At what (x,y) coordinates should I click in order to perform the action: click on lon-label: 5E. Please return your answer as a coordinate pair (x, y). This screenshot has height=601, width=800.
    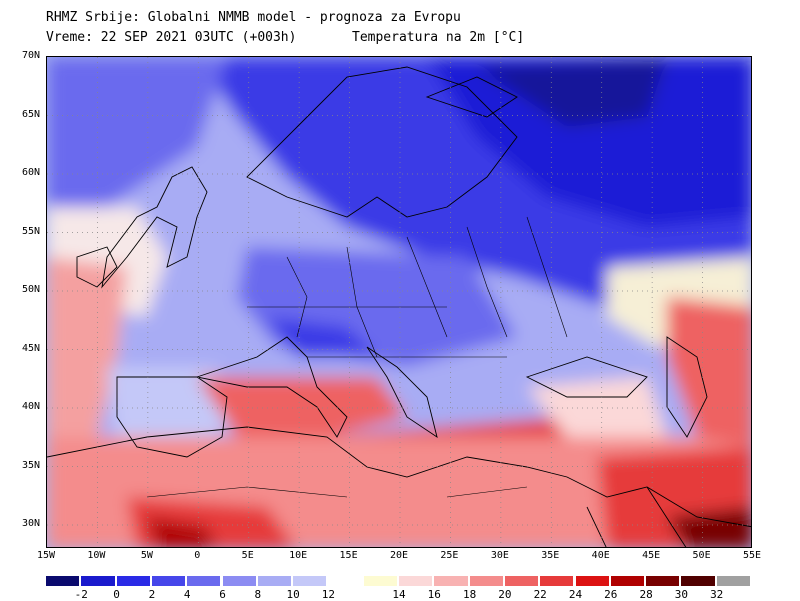
    Looking at the image, I should click on (247, 555).